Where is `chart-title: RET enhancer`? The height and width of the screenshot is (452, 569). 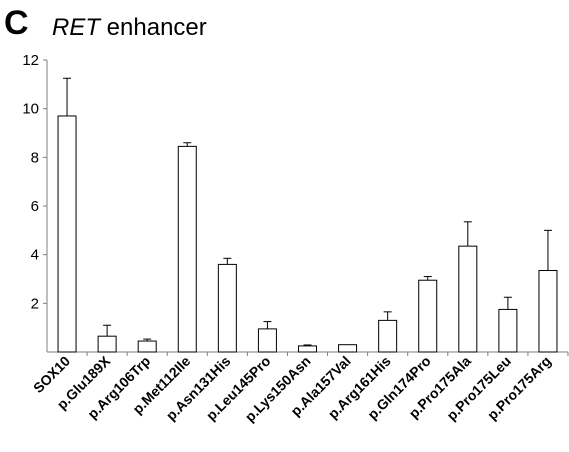 chart-title: RET enhancer is located at coordinates (129, 28).